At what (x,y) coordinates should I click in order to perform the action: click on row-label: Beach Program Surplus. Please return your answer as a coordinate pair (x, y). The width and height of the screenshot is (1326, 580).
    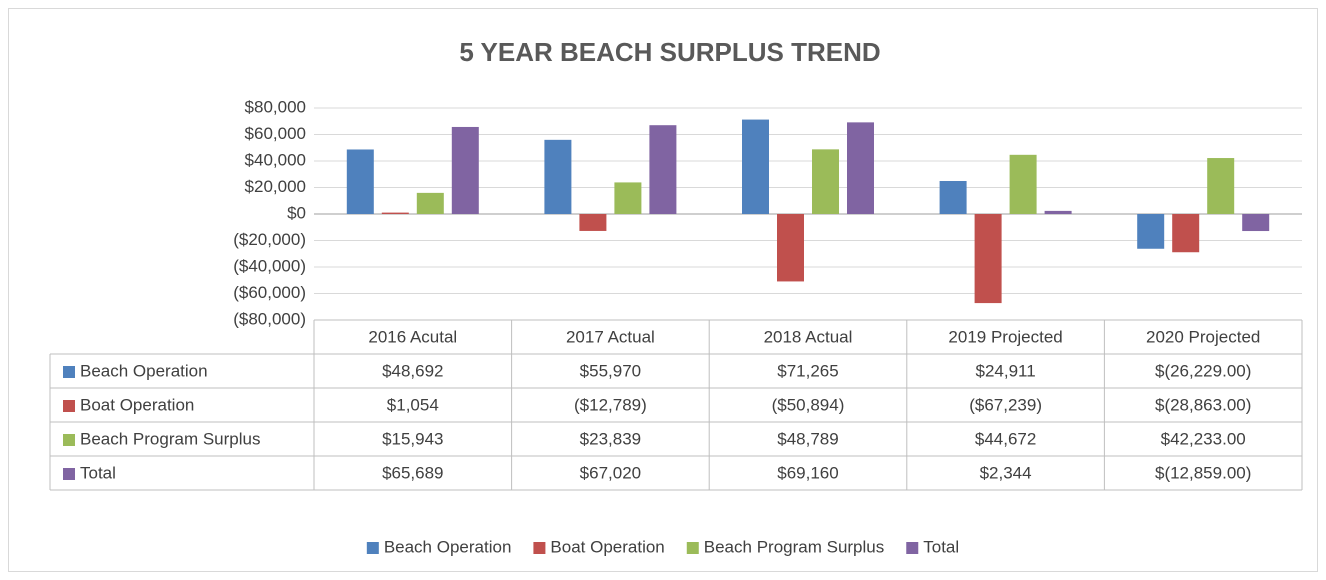
    Looking at the image, I should click on (170, 438).